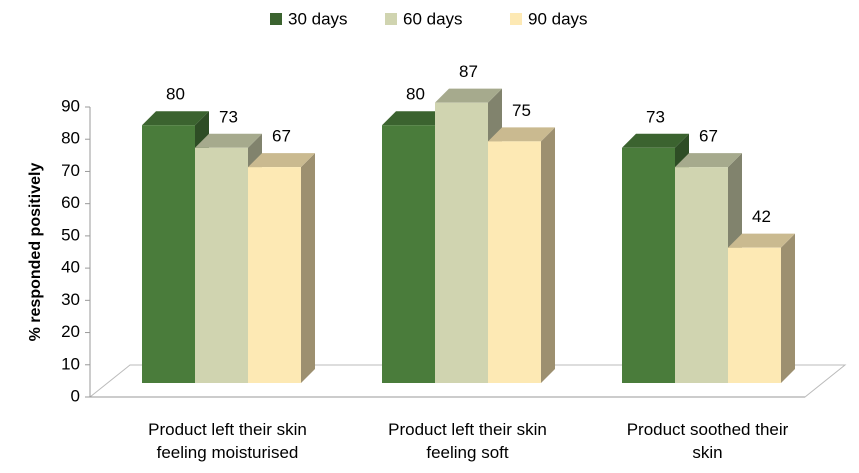 This screenshot has height=473, width=859. What do you see at coordinates (35, 252) in the screenshot?
I see `y-axis-label: % responded positively` at bounding box center [35, 252].